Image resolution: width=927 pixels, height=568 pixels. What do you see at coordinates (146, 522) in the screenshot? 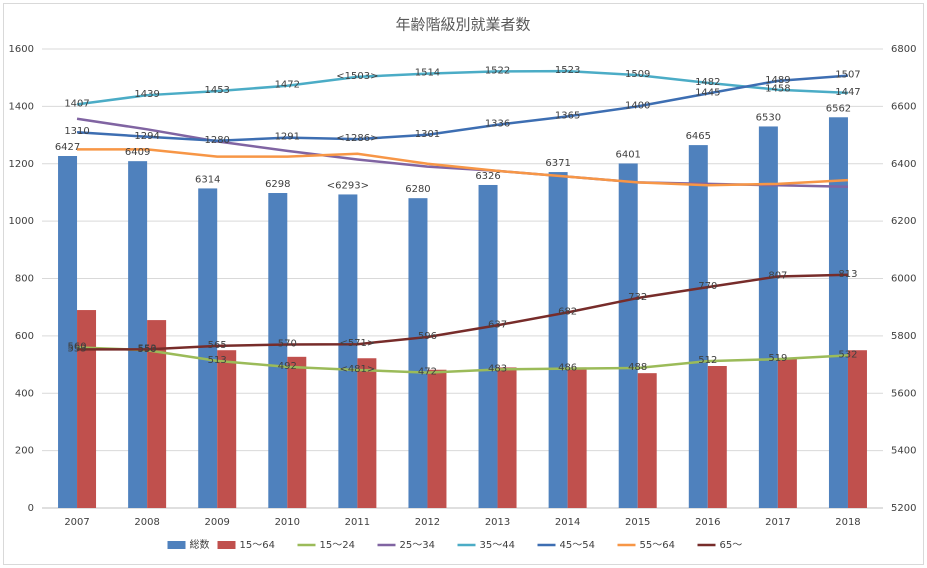
I see `x-tick-label: 2008` at bounding box center [146, 522].